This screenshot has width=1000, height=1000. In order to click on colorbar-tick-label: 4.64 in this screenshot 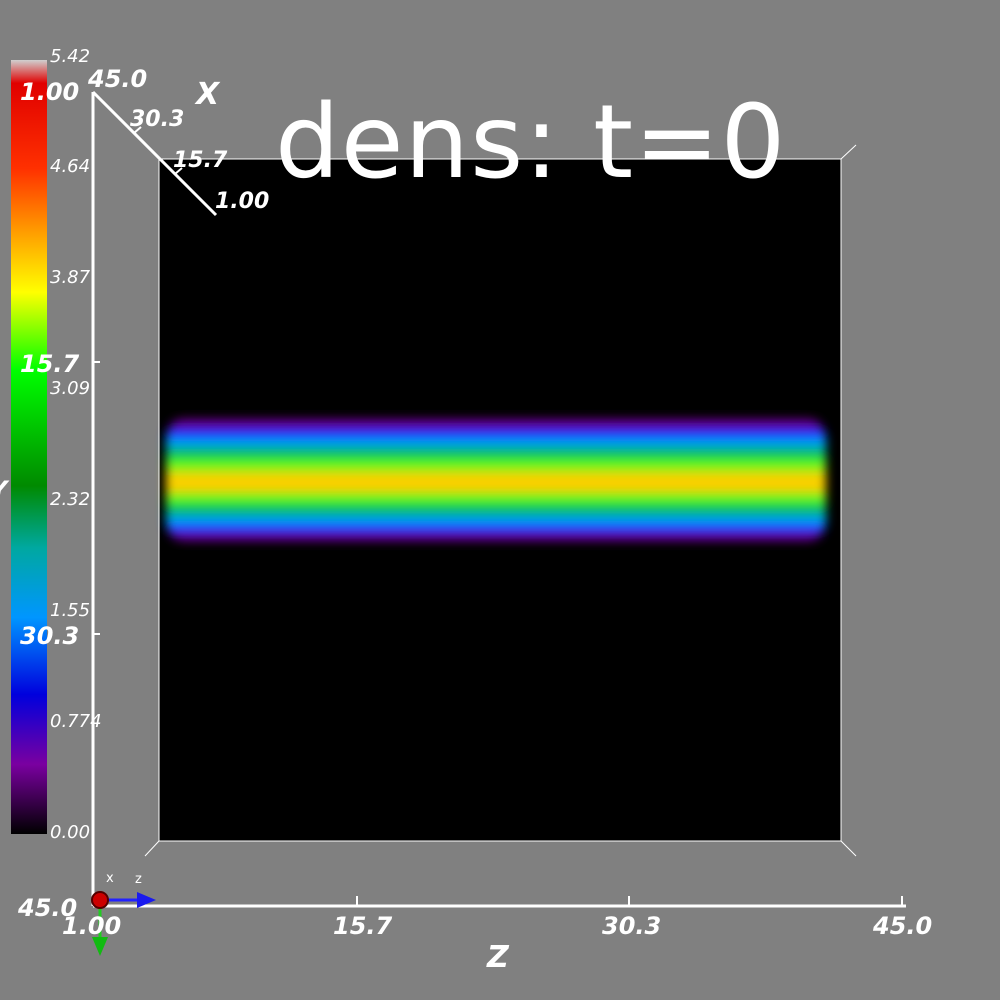, I will do `click(70, 166)`.